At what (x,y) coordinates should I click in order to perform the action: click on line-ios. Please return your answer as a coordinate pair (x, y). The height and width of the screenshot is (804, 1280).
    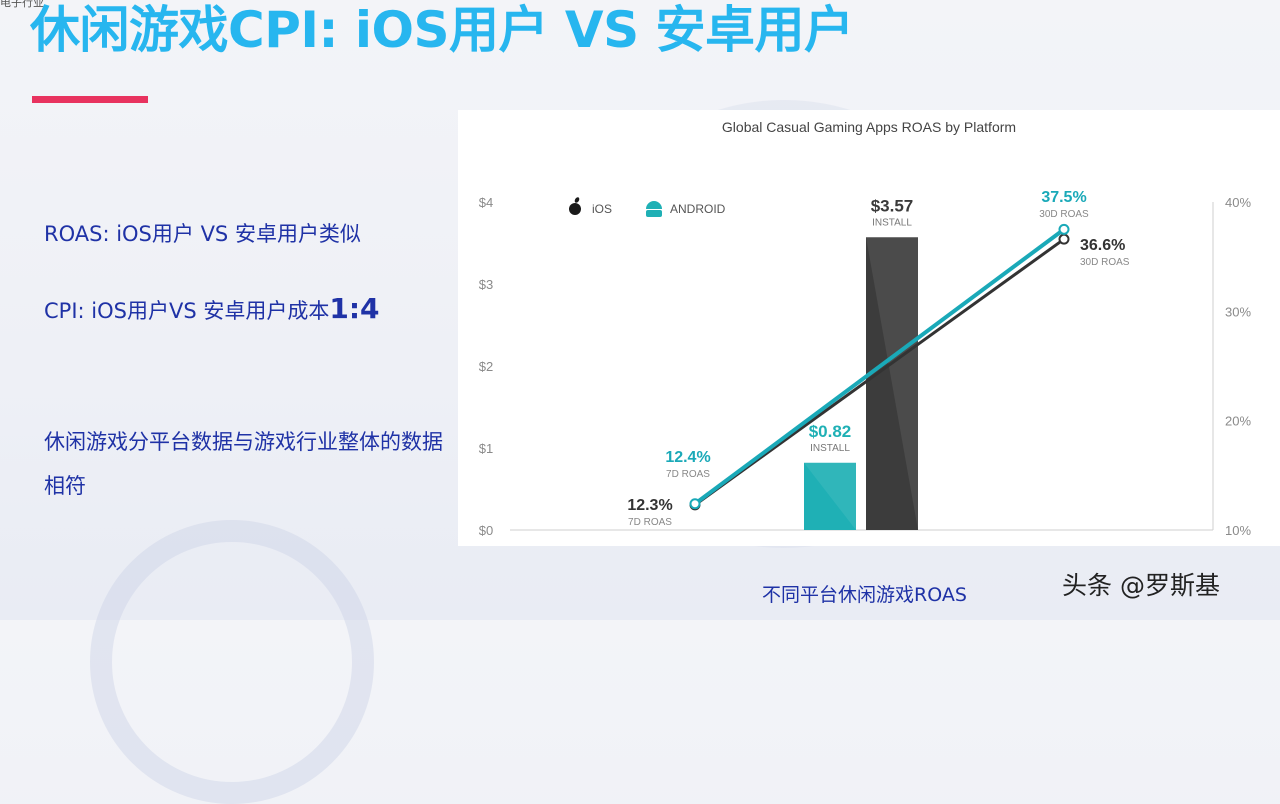
    Looking at the image, I should click on (879, 372).